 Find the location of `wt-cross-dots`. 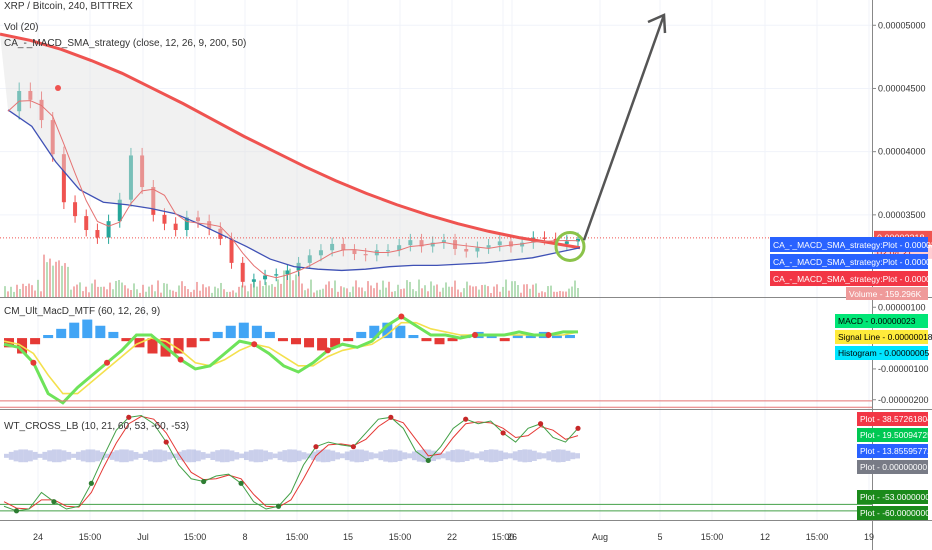

wt-cross-dots is located at coordinates (297, 464).